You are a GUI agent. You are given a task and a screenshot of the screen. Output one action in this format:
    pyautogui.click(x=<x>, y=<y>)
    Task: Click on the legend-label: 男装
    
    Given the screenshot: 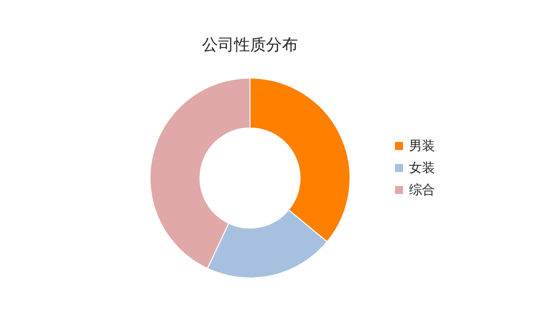 What is the action you would take?
    pyautogui.click(x=422, y=146)
    